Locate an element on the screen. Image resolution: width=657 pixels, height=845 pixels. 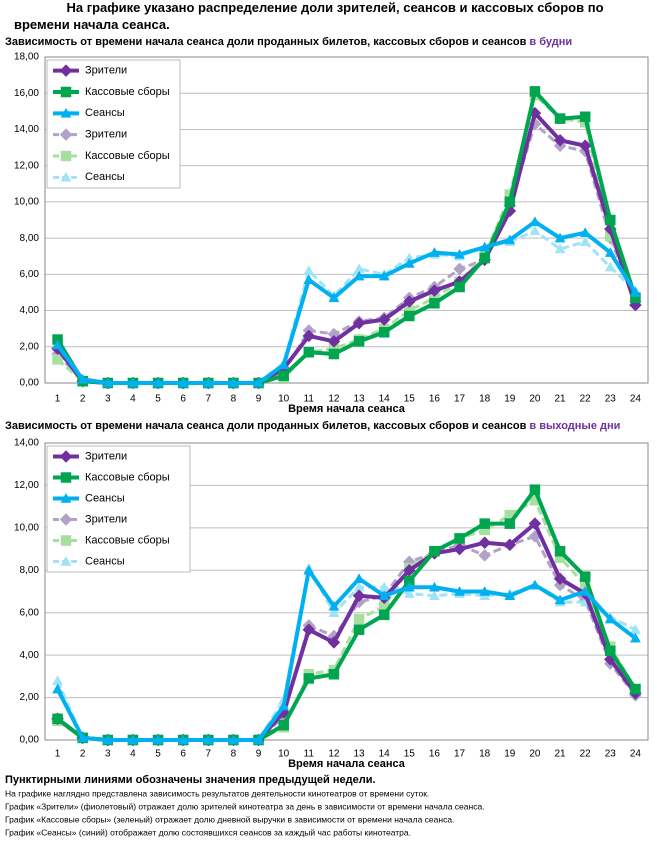
x-tick-label: 23 is located at coordinates (611, 399).